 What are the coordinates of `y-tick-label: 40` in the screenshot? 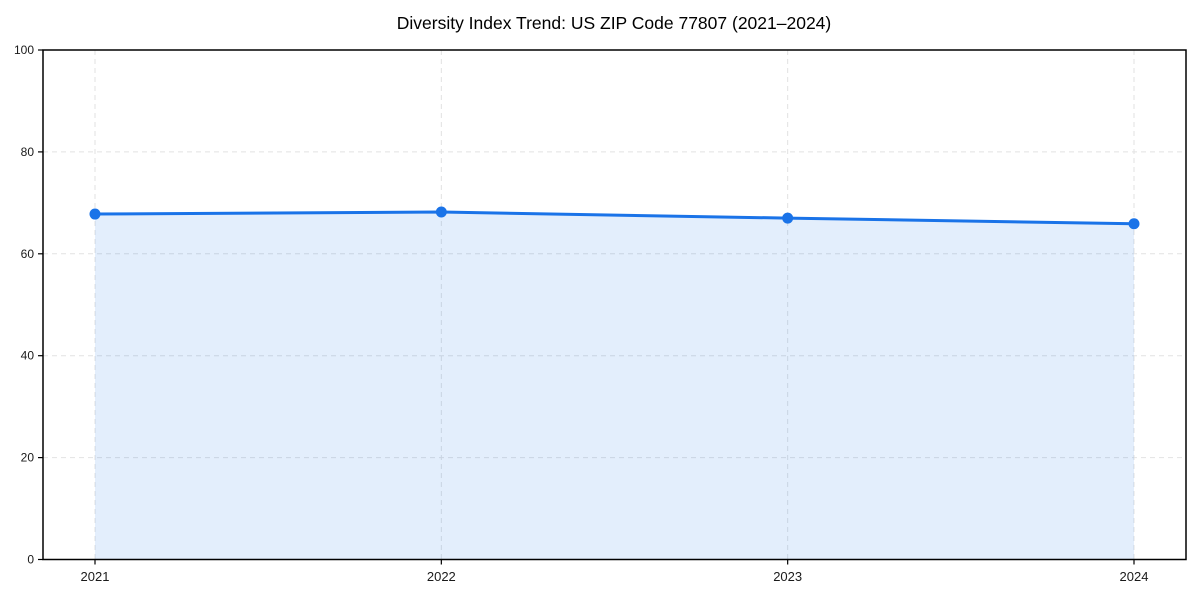 It's located at (28, 356).